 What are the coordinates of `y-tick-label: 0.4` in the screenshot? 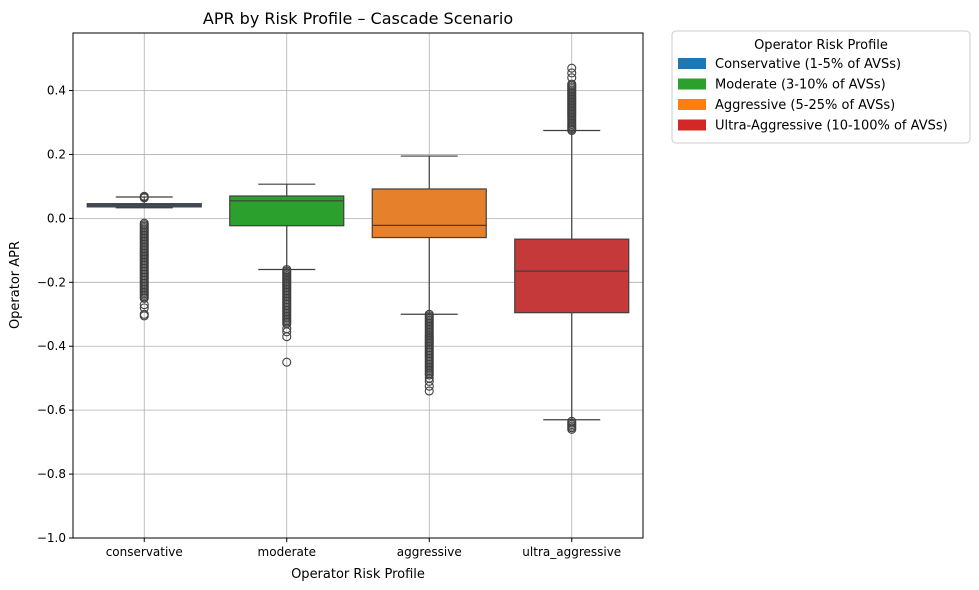 It's located at (56, 91).